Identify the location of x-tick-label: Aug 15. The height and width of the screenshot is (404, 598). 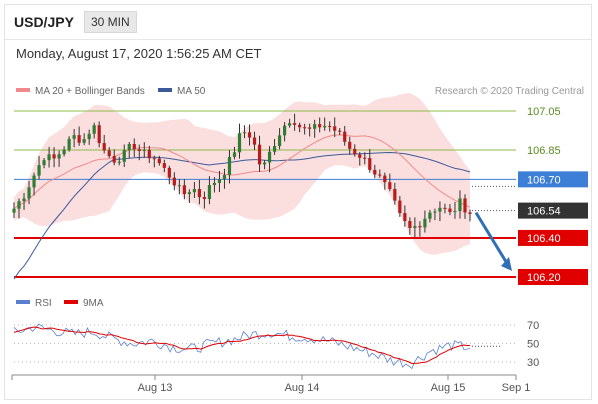
(448, 388).